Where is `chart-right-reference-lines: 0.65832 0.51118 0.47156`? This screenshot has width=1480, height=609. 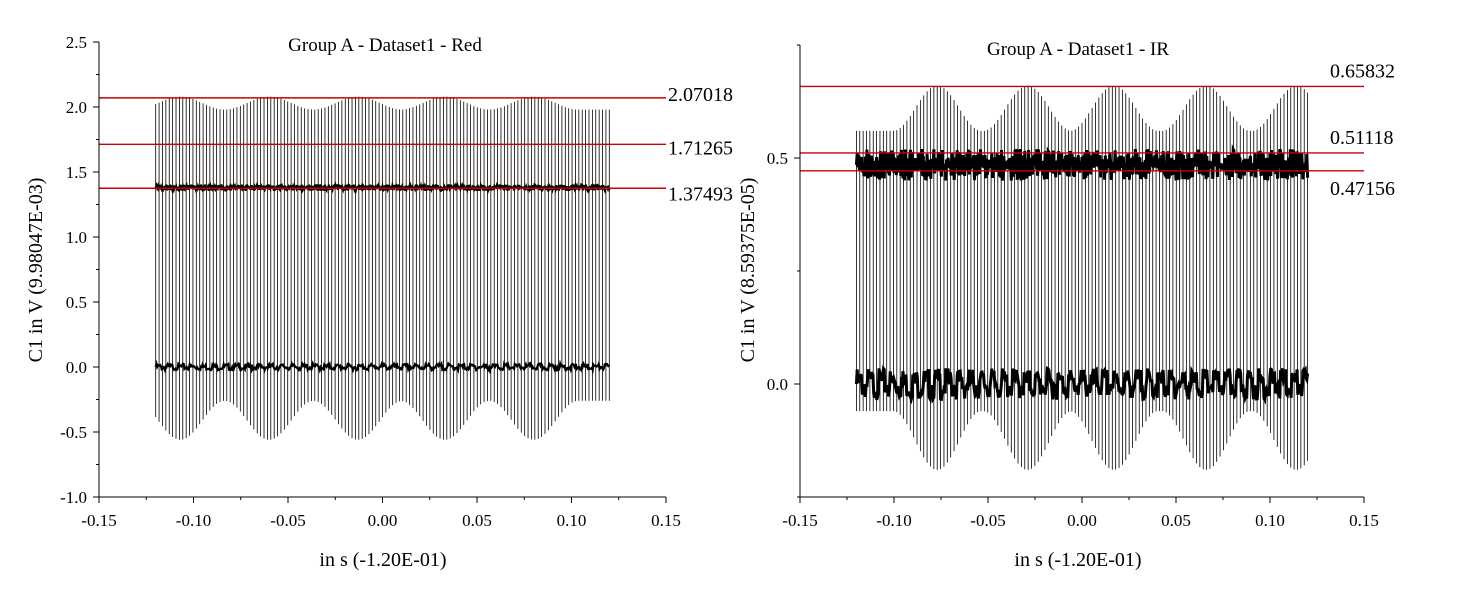
chart-right-reference-lines: 0.65832 0.51118 0.47156 is located at coordinates (1097, 130).